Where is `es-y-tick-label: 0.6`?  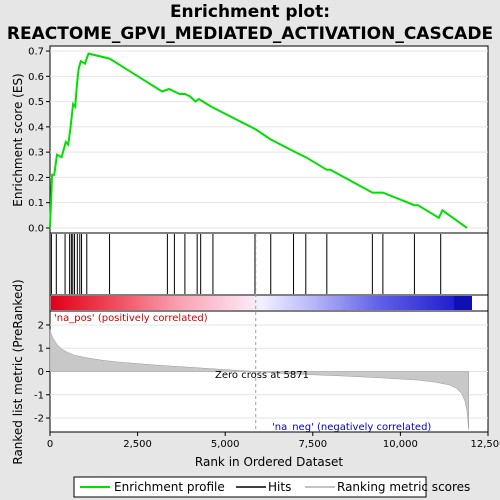 es-y-tick-label: 0.6 is located at coordinates (36, 77).